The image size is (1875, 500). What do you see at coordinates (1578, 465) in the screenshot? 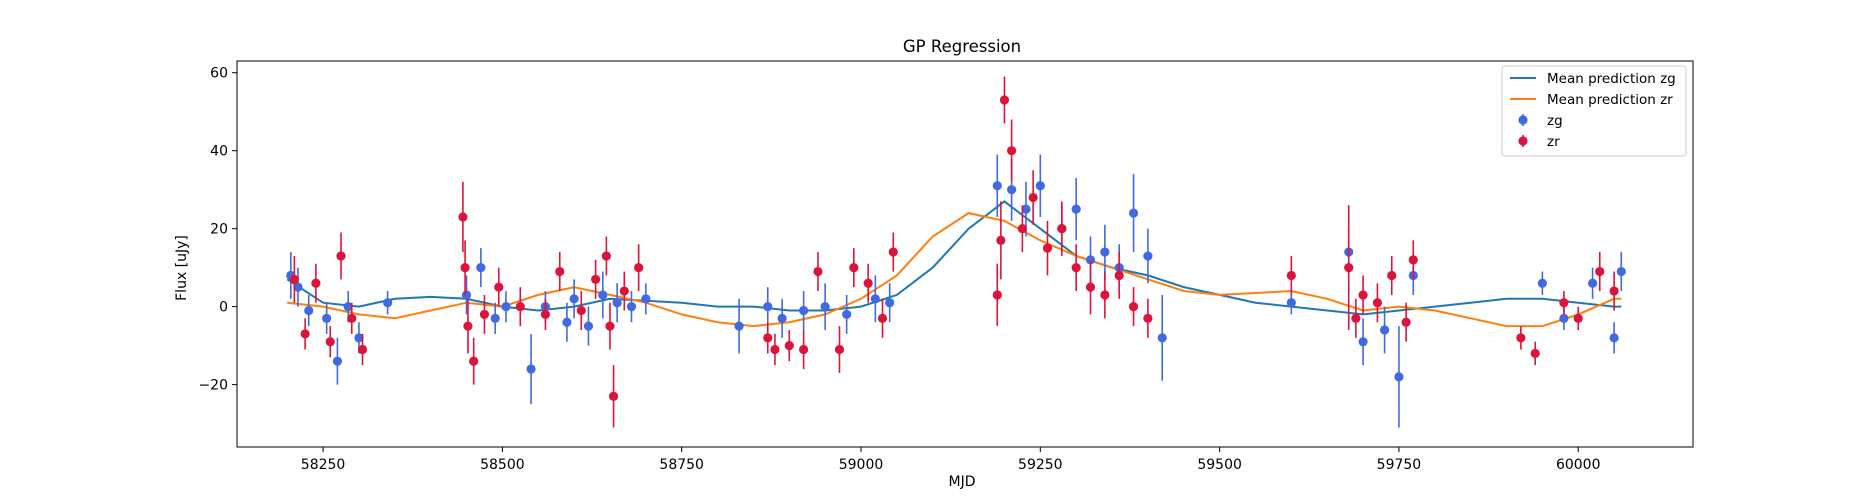
I see `x-tick-label: 60000` at bounding box center [1578, 465].